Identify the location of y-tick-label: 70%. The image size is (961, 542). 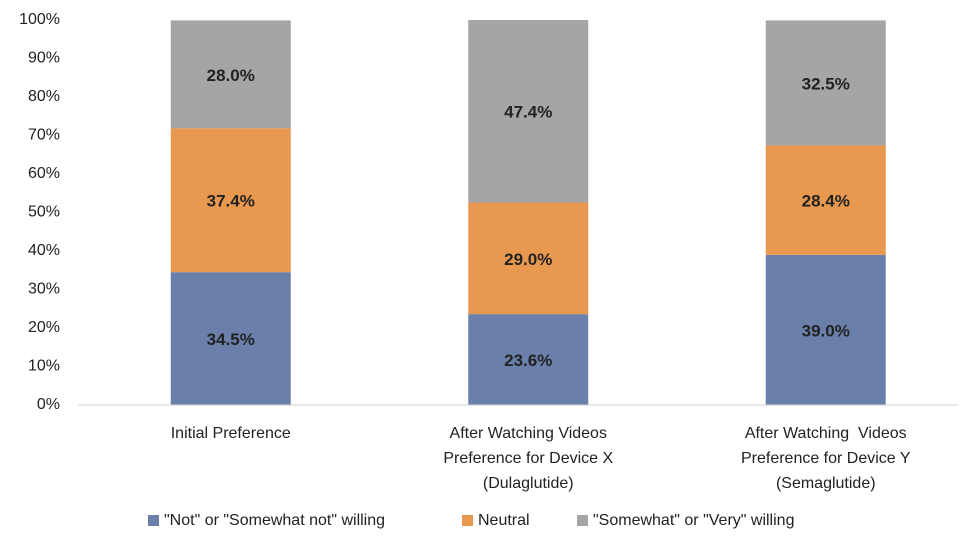
(44, 135).